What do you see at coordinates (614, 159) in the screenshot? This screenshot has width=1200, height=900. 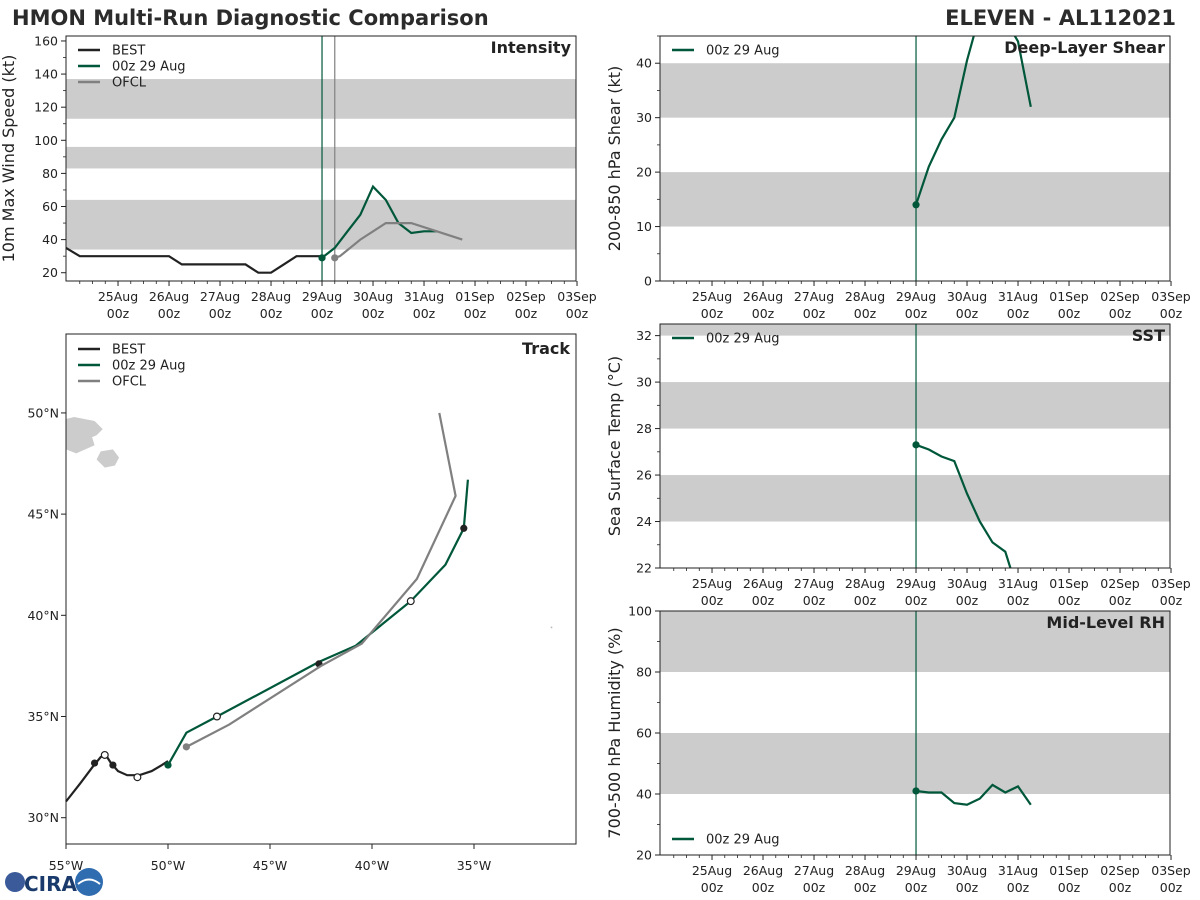 I see `shear-ylabel: 200-850 hPa Shear (kt)` at bounding box center [614, 159].